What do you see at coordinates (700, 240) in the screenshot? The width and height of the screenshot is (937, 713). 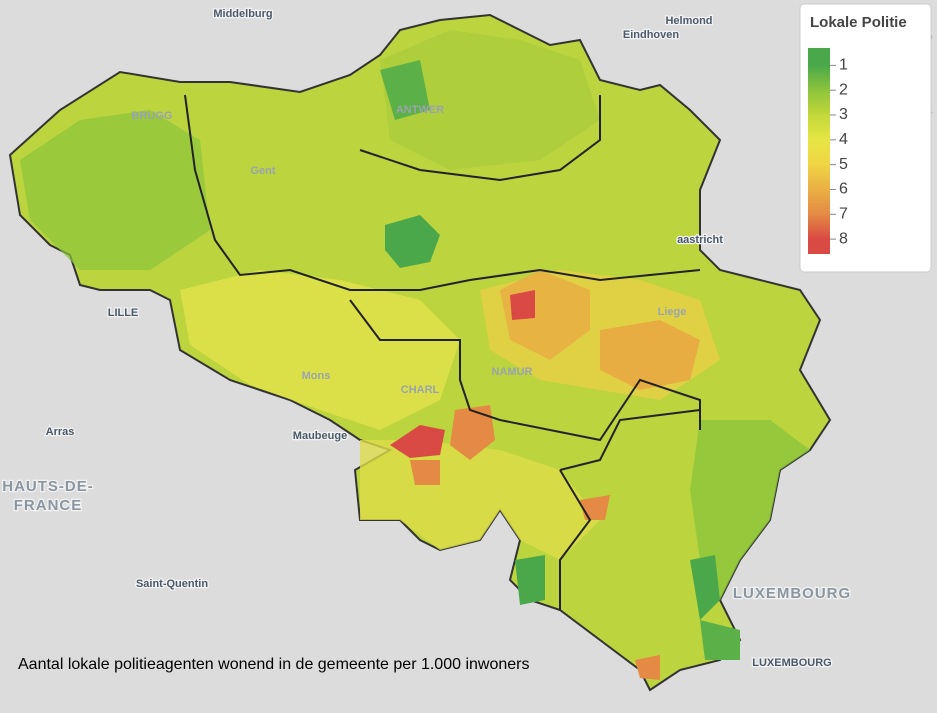 I see `place-label: aastricht` at bounding box center [700, 240].